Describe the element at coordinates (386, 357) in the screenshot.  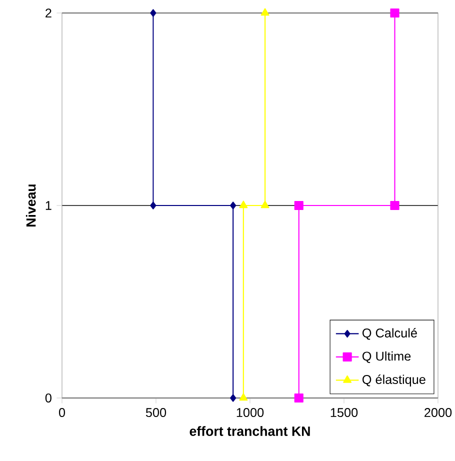
I see `legend-label: Q Ultime` at that location.